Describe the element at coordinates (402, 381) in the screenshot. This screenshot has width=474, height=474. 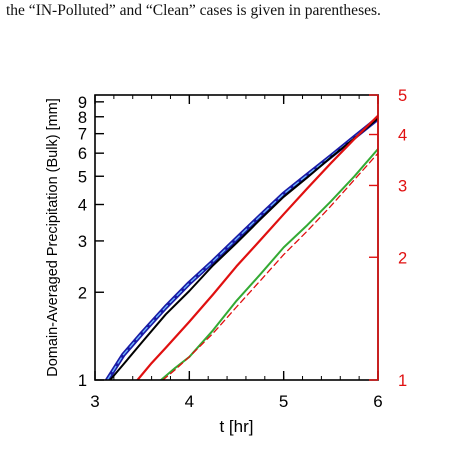
I see `y-right-tick-label: 1` at that location.